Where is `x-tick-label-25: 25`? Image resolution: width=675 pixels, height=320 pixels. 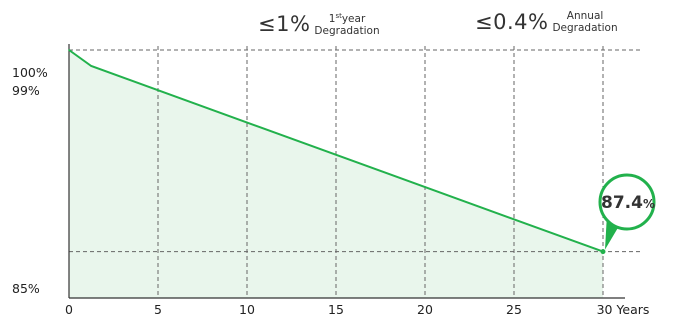 x-tick-label-25: 25 is located at coordinates (514, 309).